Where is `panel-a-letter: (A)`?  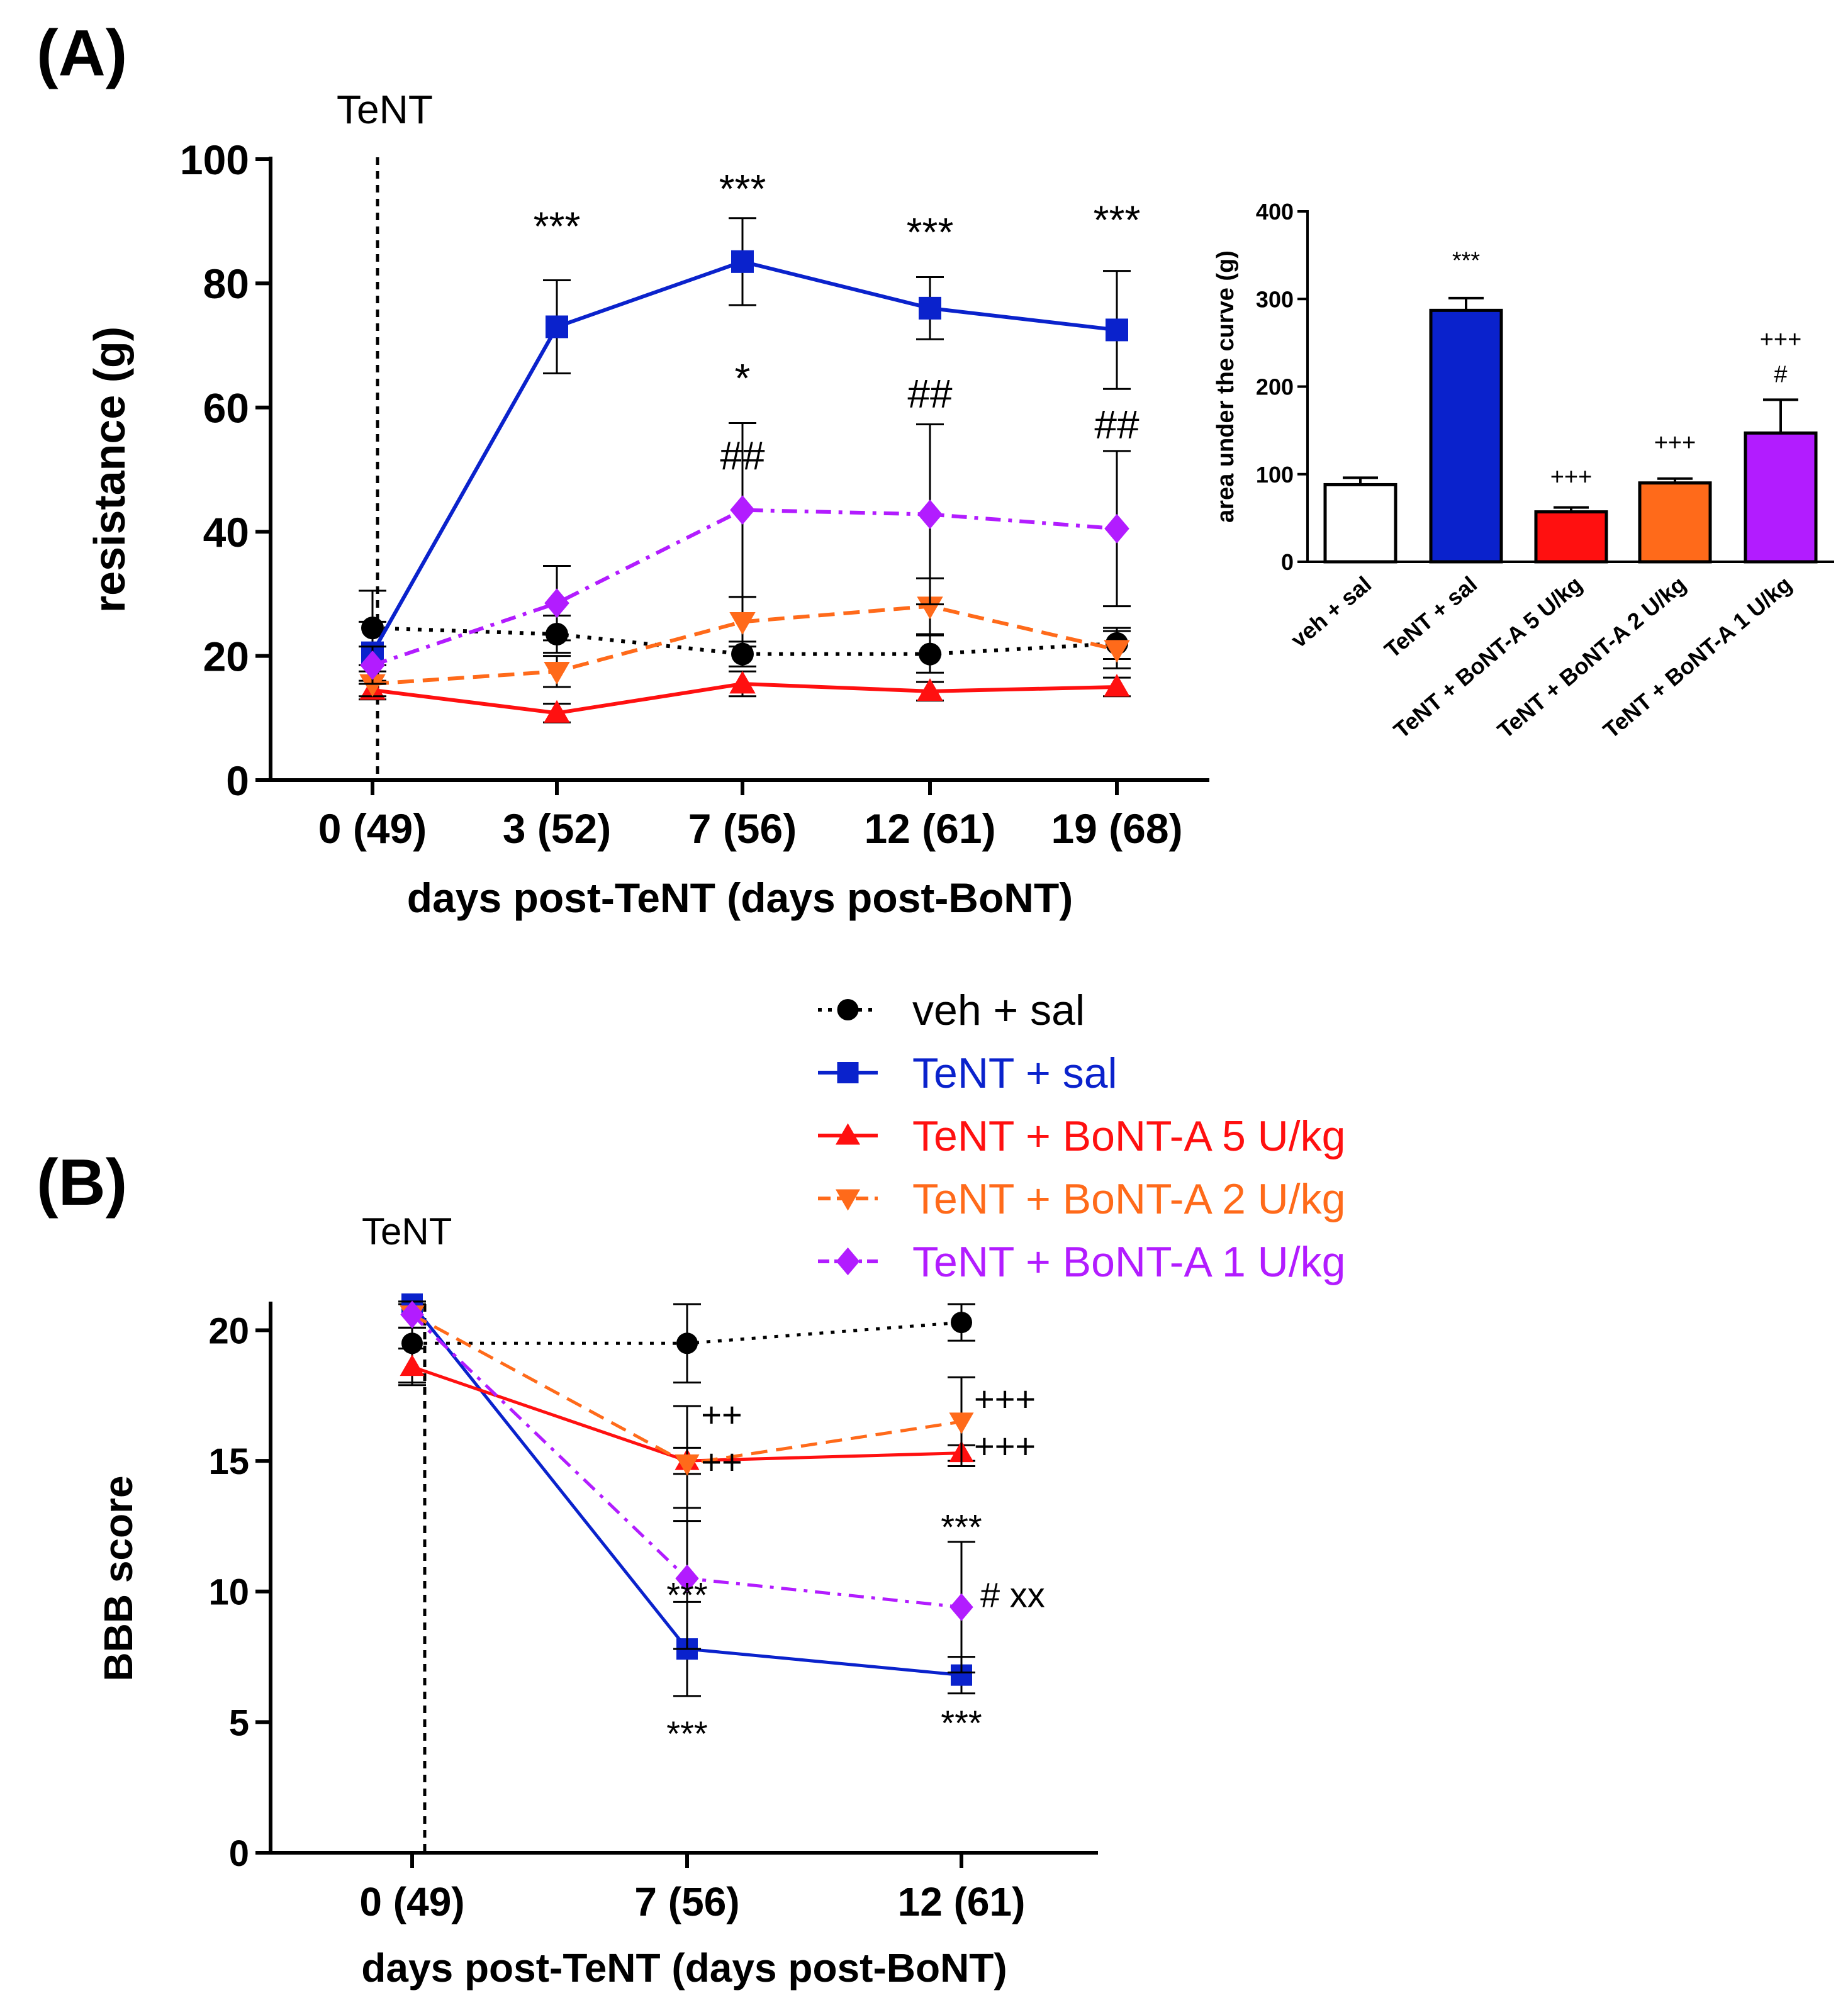
panel-a-letter: (A) is located at coordinates (81, 53).